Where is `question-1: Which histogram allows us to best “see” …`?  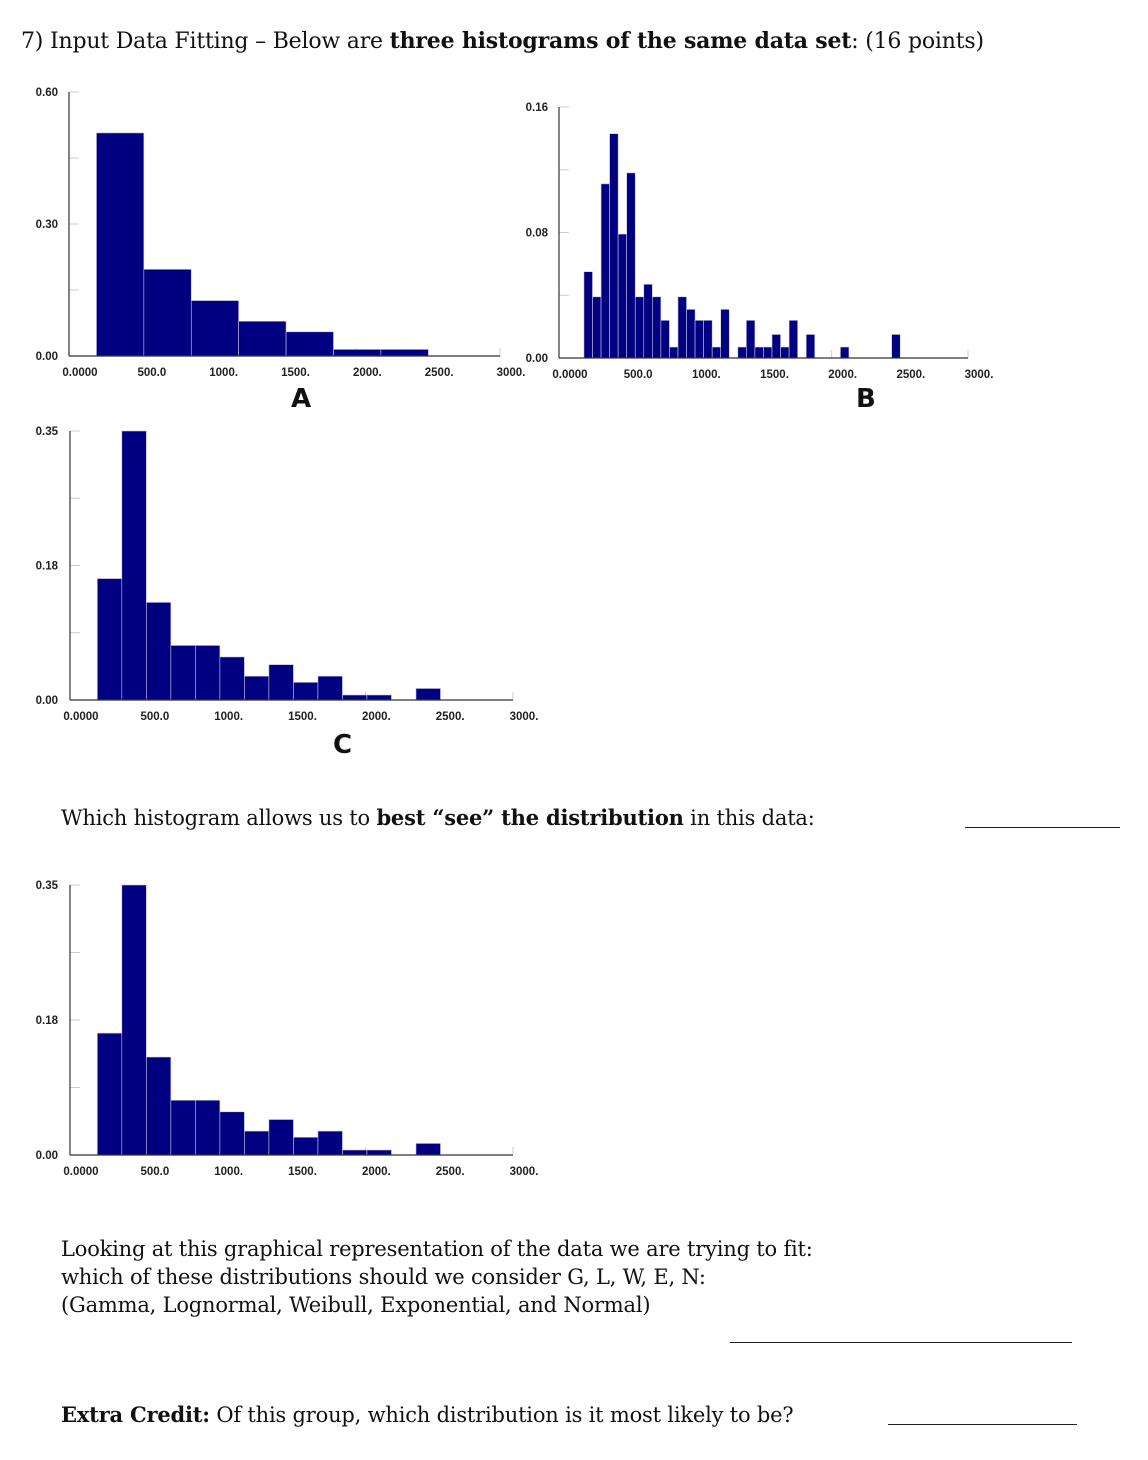 question-1: Which histogram allows us to best “see” … is located at coordinates (438, 817).